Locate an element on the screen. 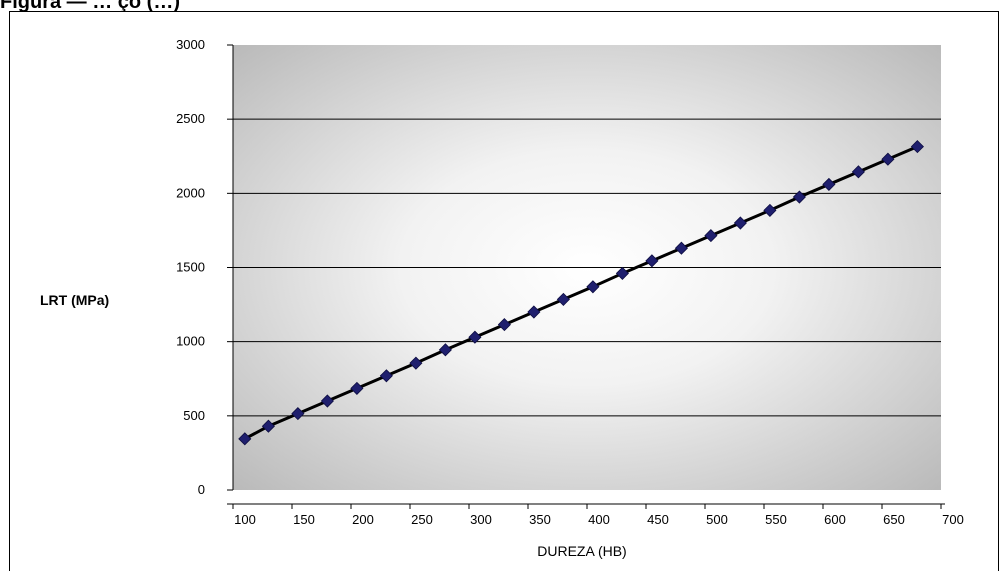  y-tick-label: 500 is located at coordinates (194, 415).